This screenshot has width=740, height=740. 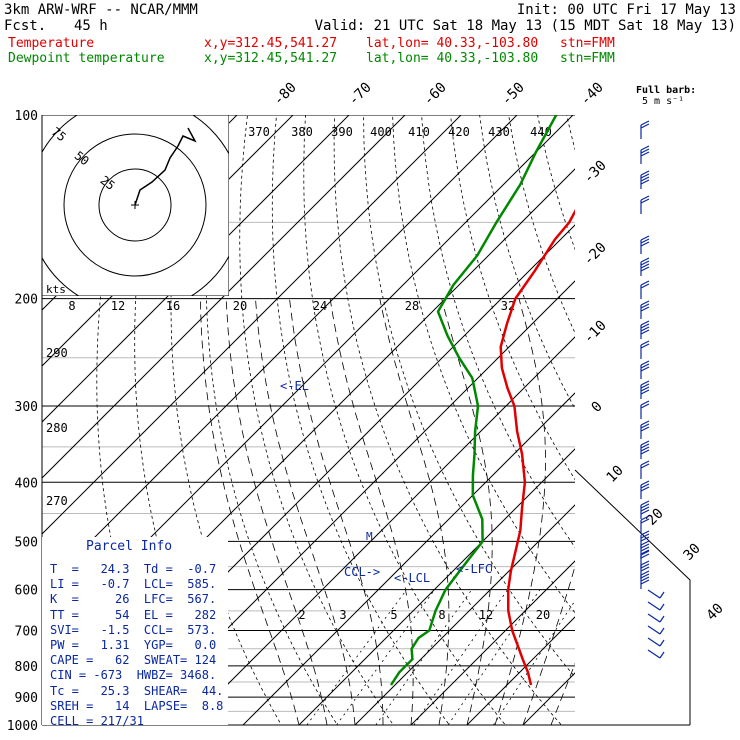 What do you see at coordinates (137, 705) in the screenshot?
I see `parcel-info-row: SREH = 14 LAPSE= 8.8` at bounding box center [137, 705].